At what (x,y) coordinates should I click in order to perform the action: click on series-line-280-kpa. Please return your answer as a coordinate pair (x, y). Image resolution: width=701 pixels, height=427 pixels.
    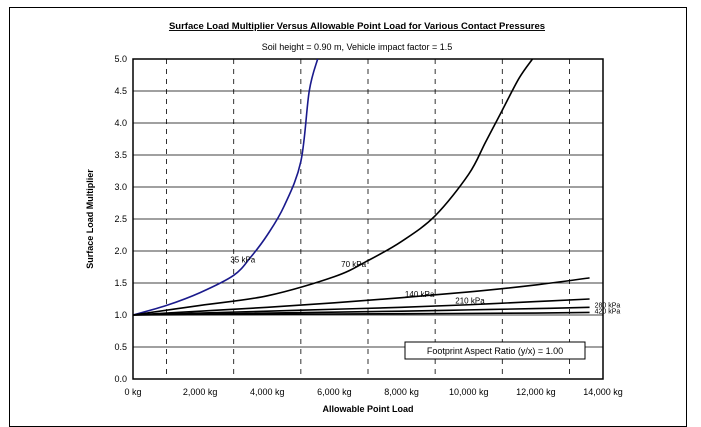
    Looking at the image, I should click on (361, 311).